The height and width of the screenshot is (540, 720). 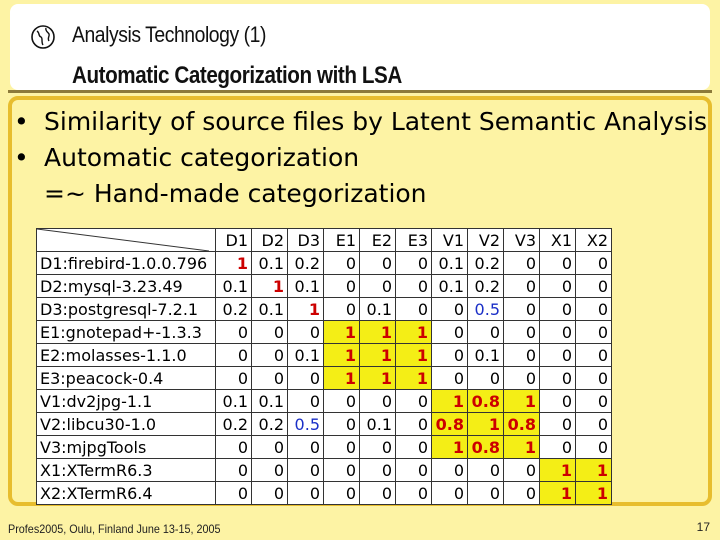 I want to click on matrix-row-label: E2:molasses-1.1.0, so click(x=126, y=355).